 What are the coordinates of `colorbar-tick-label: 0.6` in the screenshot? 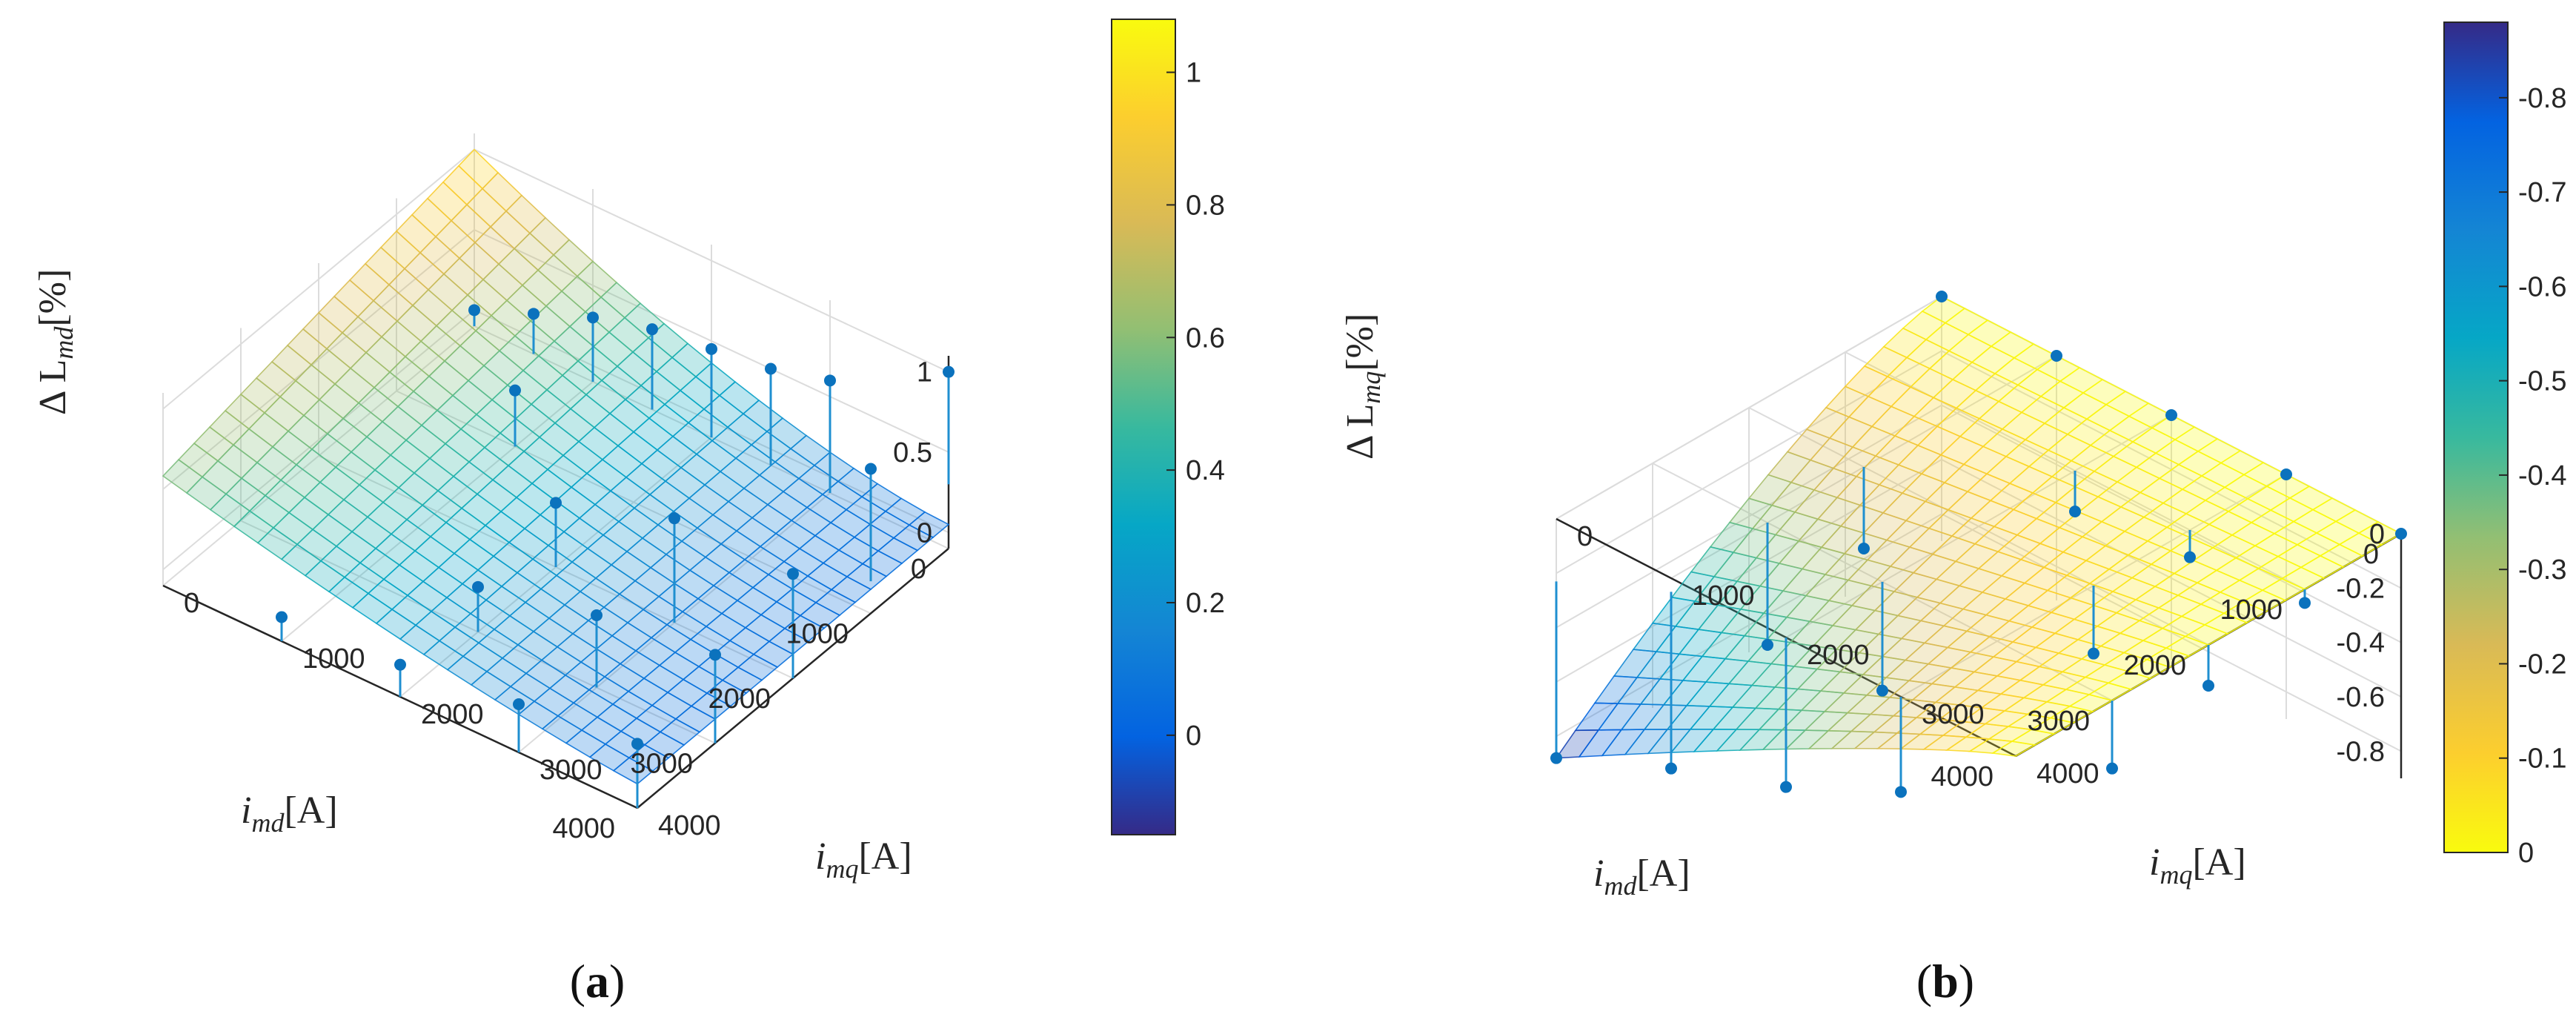 It's located at (1205, 338).